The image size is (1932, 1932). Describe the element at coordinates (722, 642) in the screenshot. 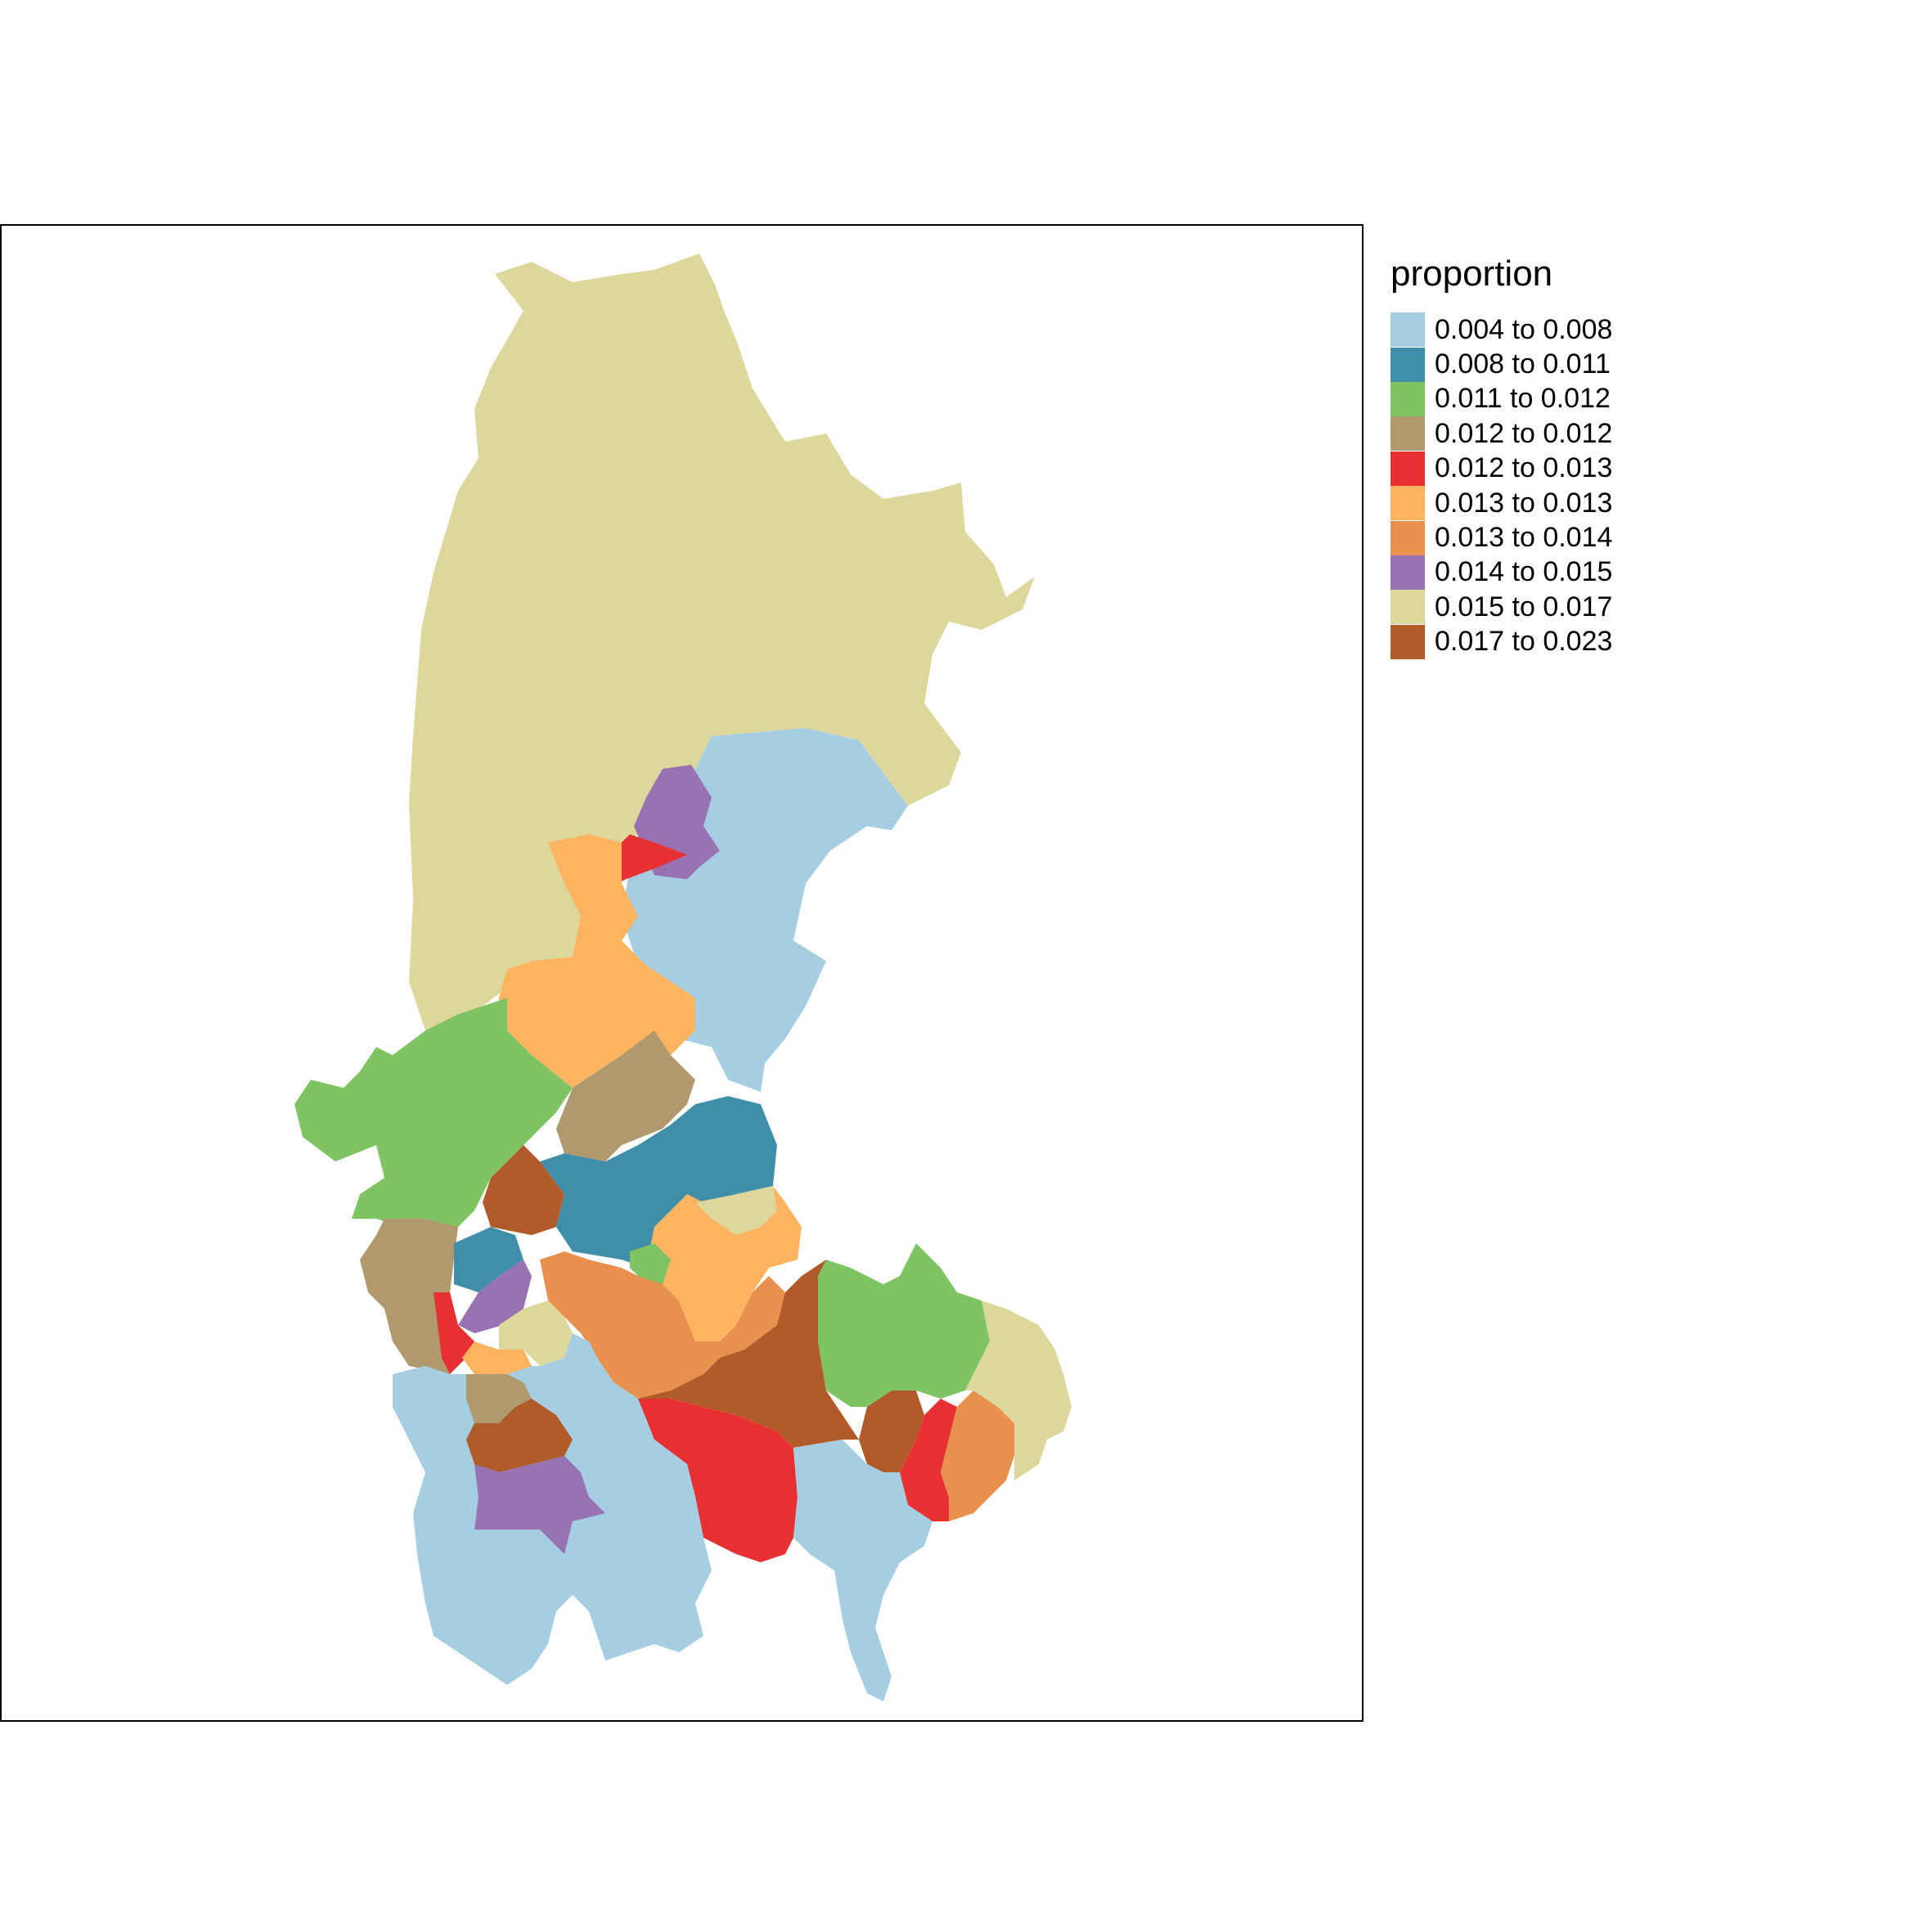

I see `region-north` at that location.